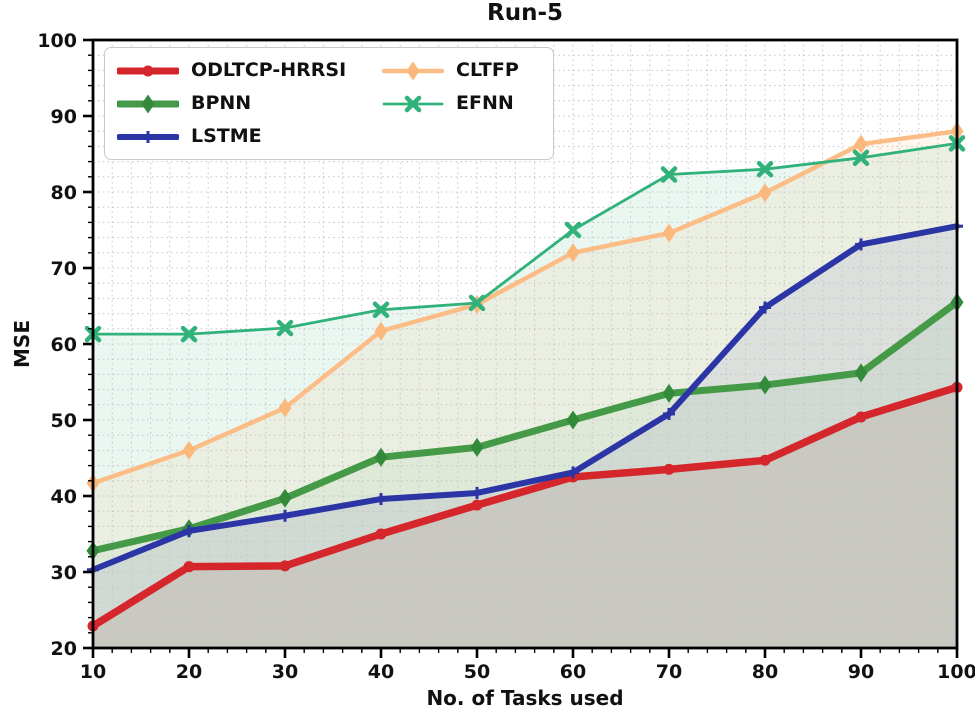 The width and height of the screenshot is (975, 717). I want to click on legend-item-lstme: LSTME, so click(249, 137).